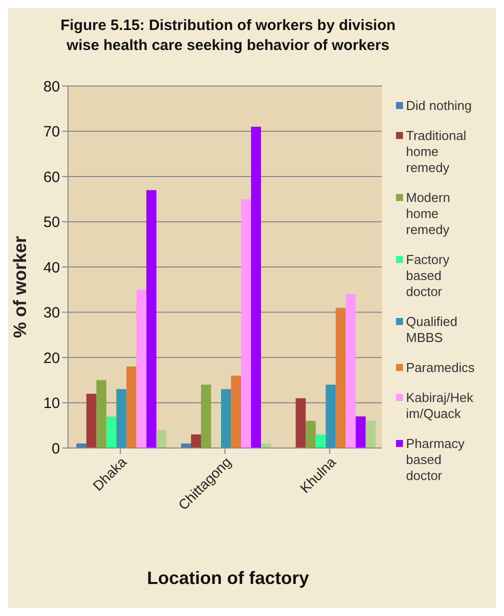  What do you see at coordinates (436, 460) in the screenshot?
I see `legend-label: Pharmacy based doctor` at bounding box center [436, 460].